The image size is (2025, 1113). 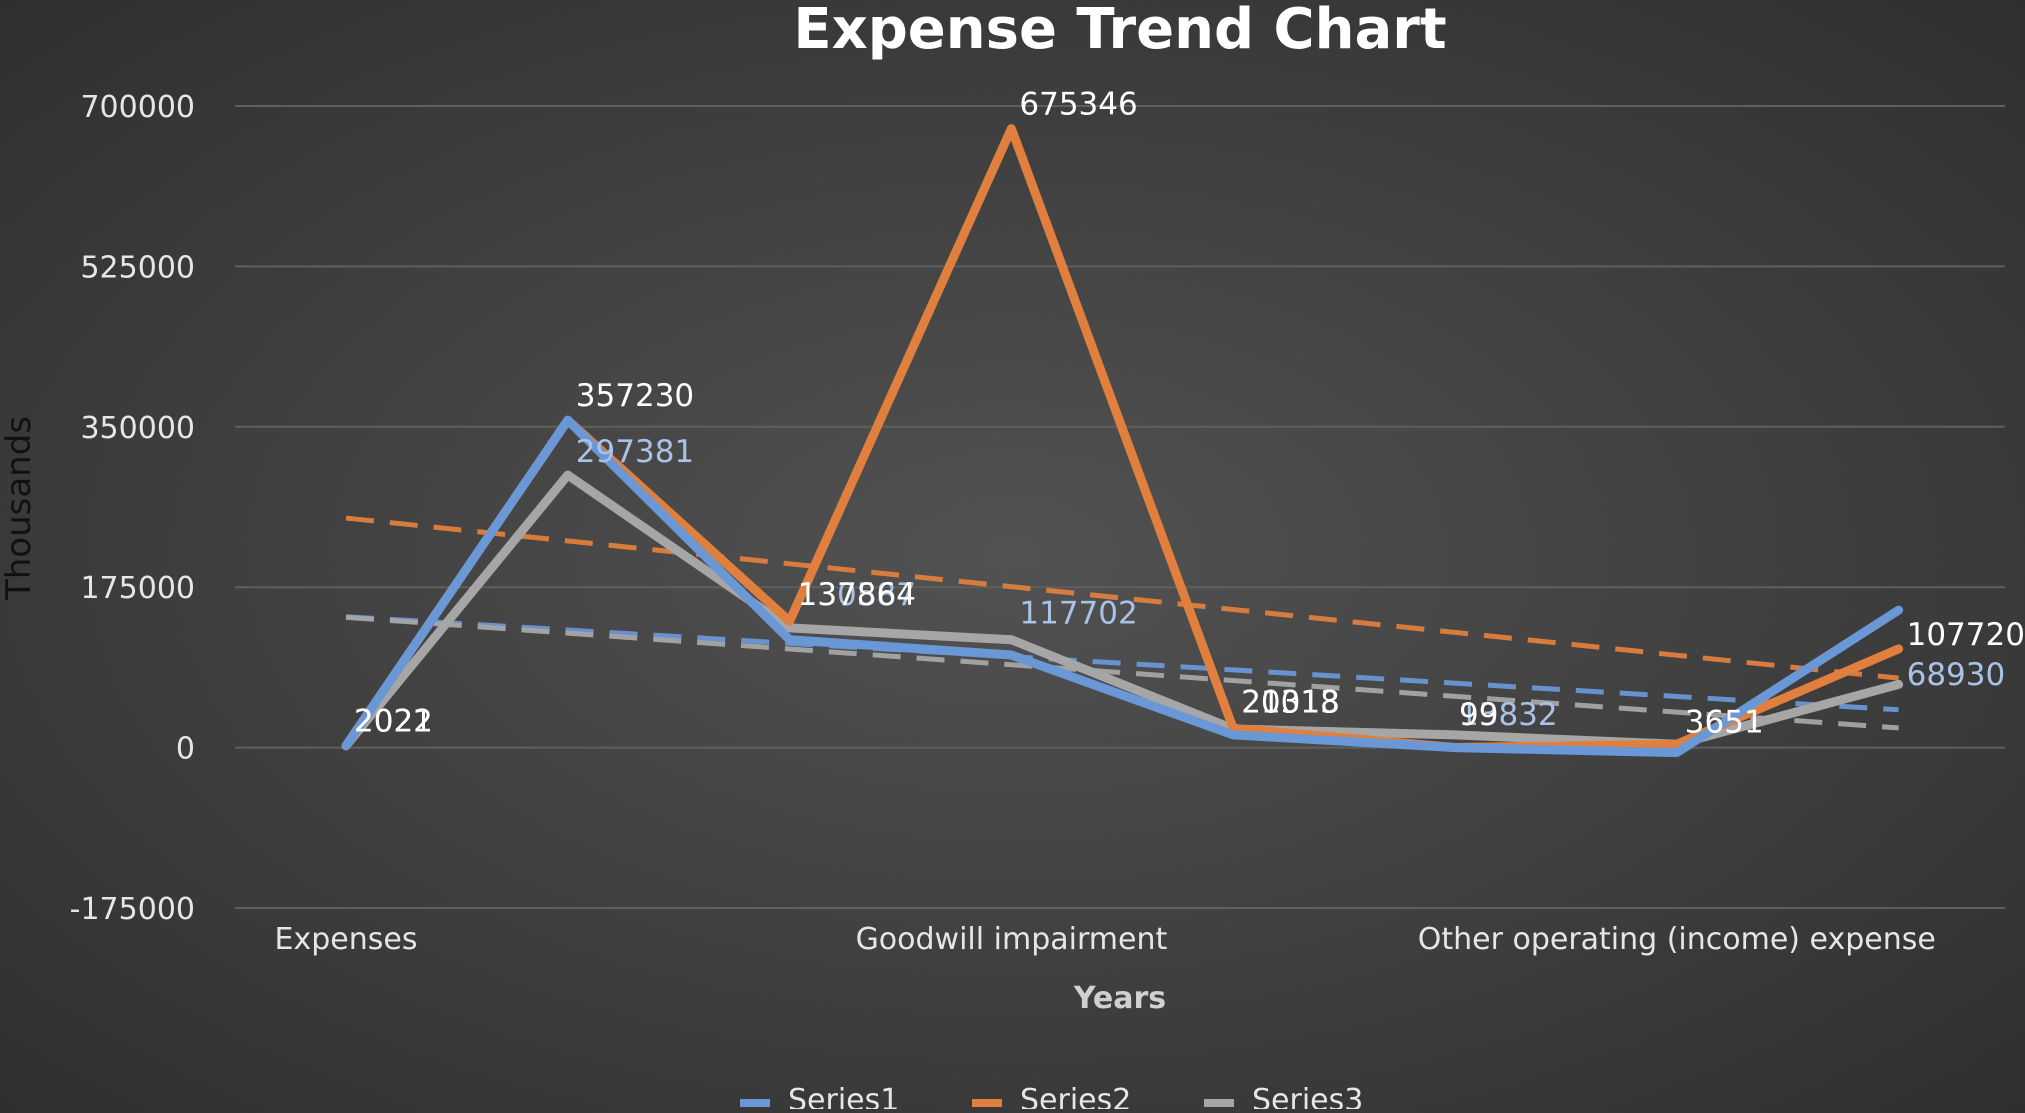 What do you see at coordinates (137, 588) in the screenshot?
I see `y-tick-label: 175000` at bounding box center [137, 588].